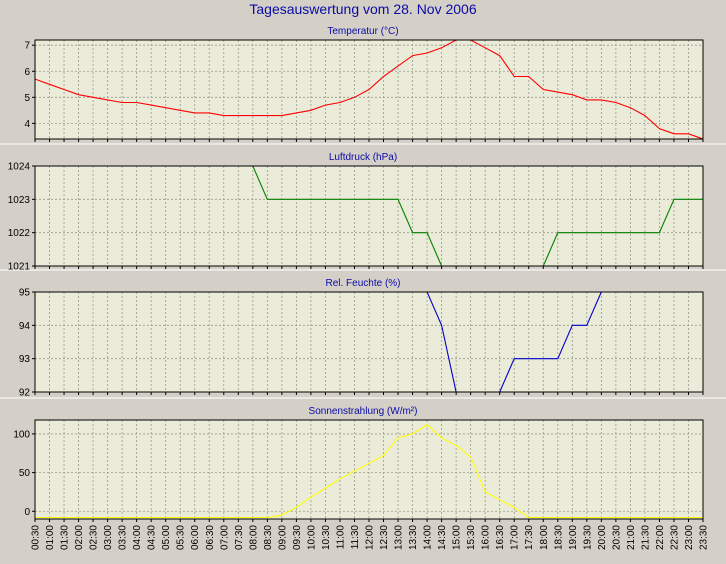 The height and width of the screenshot is (564, 726). Describe the element at coordinates (25, 293) in the screenshot. I see `panel-3-ytick-label: 95` at that location.